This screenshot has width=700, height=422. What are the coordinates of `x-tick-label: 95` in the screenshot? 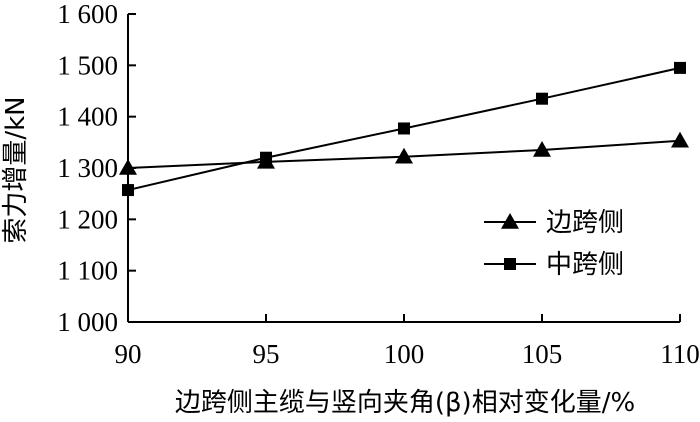 It's located at (266, 354).